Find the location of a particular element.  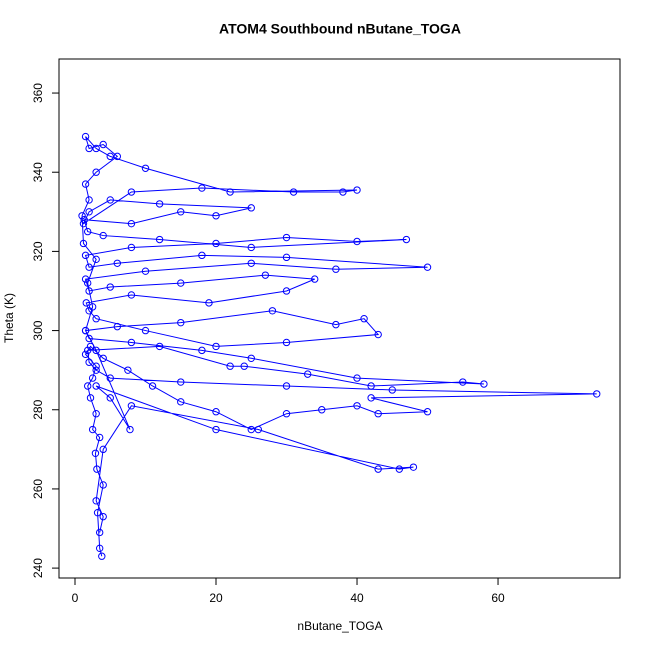

x-axis-label: nButane_TOGA is located at coordinates (339, 626).